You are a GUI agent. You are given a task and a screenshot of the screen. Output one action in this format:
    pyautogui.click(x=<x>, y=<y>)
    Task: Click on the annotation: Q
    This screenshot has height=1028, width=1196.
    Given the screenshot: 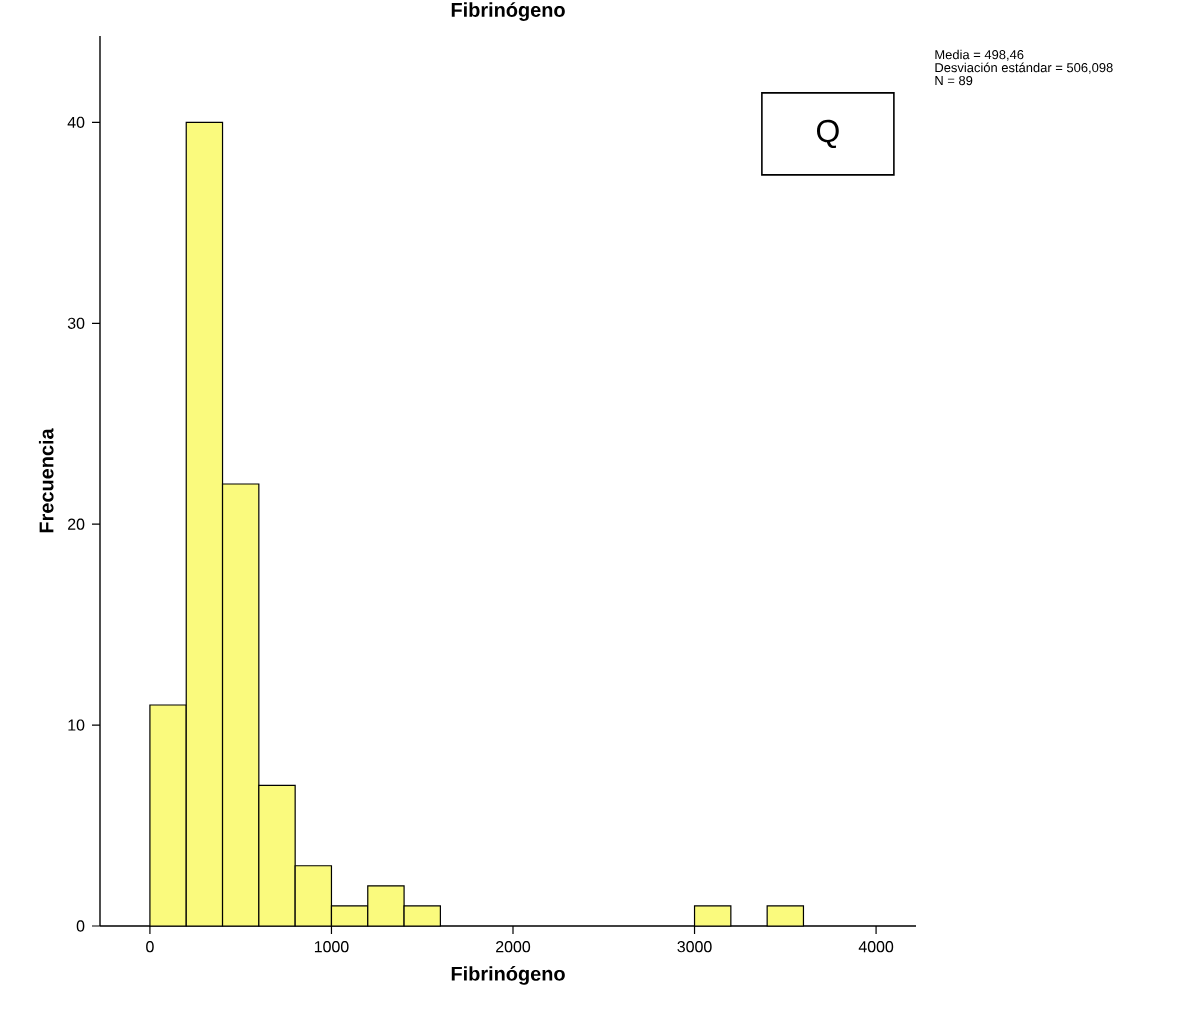 What is the action you would take?
    pyautogui.click(x=827, y=134)
    